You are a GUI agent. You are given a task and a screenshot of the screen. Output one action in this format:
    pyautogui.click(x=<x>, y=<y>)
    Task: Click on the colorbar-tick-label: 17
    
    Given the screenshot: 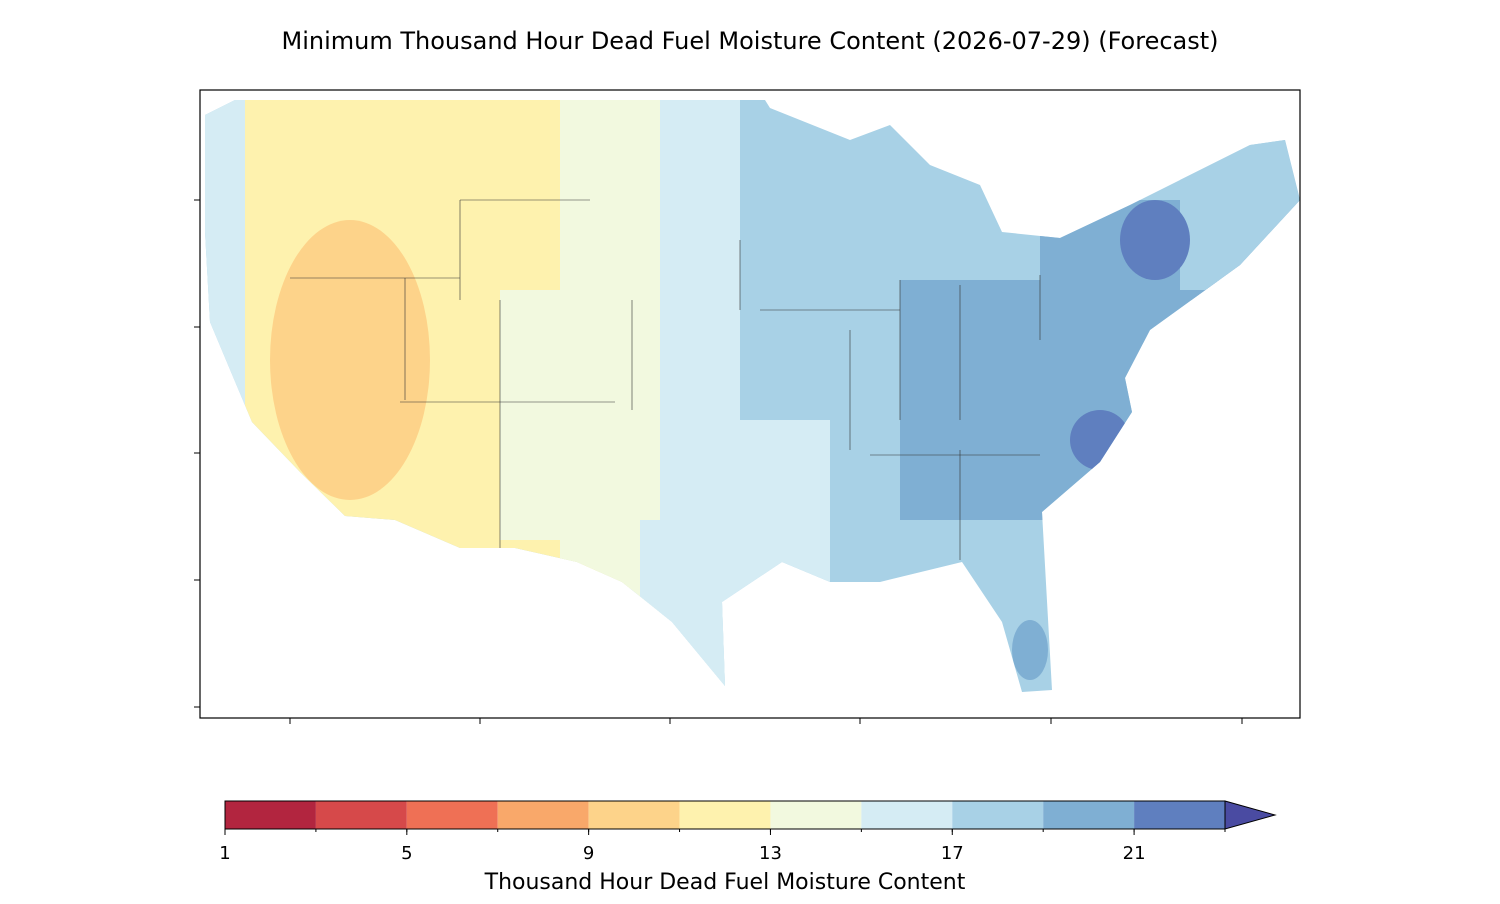 What is the action you would take?
    pyautogui.click(x=952, y=853)
    